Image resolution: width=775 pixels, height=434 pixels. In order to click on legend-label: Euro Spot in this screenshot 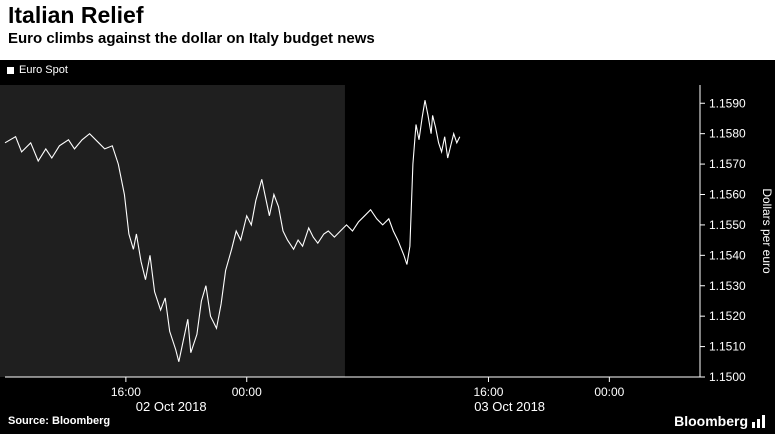, I will do `click(43, 70)`.